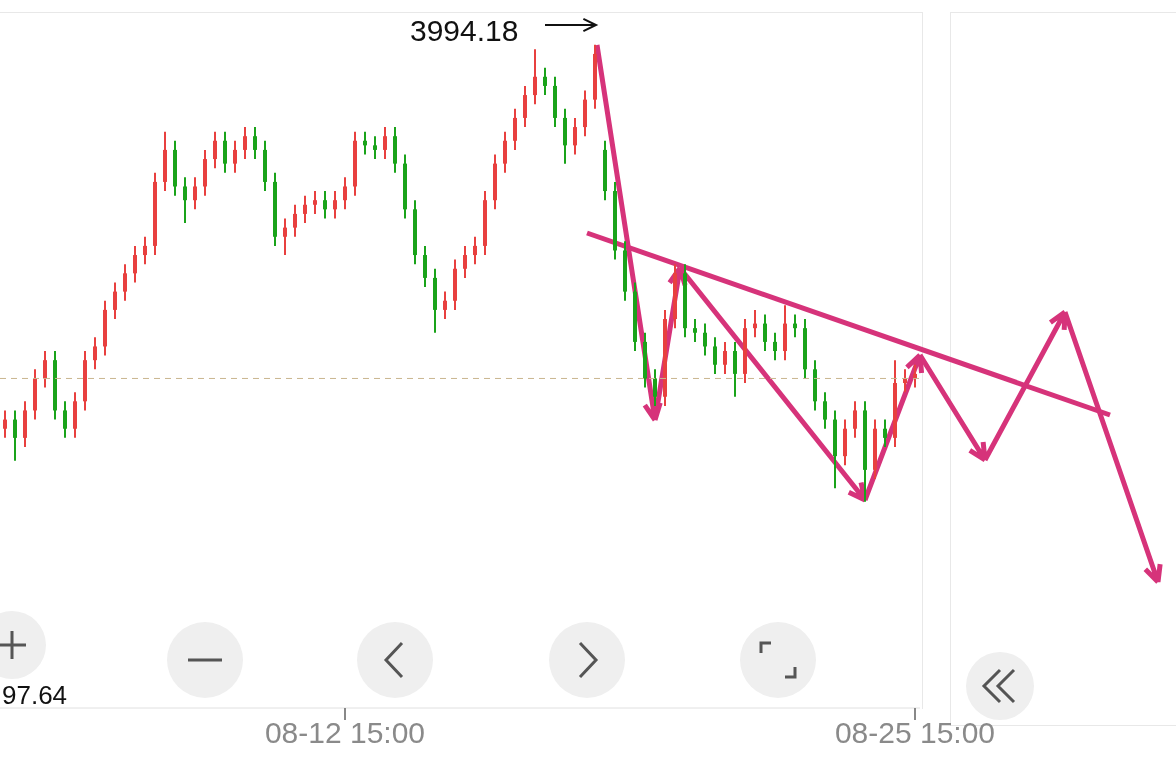 This screenshot has width=1176, height=775. Describe the element at coordinates (464, 31) in the screenshot. I see `annotation: 3994.18` at that location.